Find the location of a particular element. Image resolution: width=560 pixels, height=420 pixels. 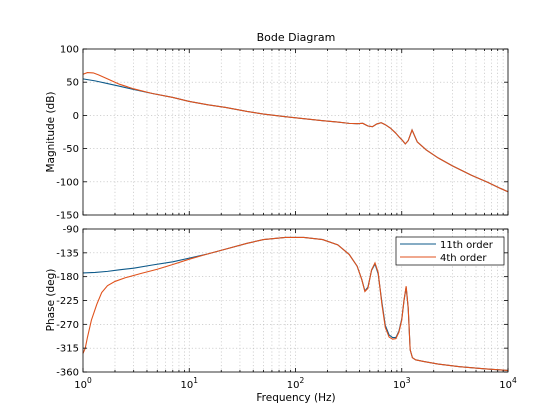

x-axis-label: Frequency (Hz) is located at coordinates (295, 398).